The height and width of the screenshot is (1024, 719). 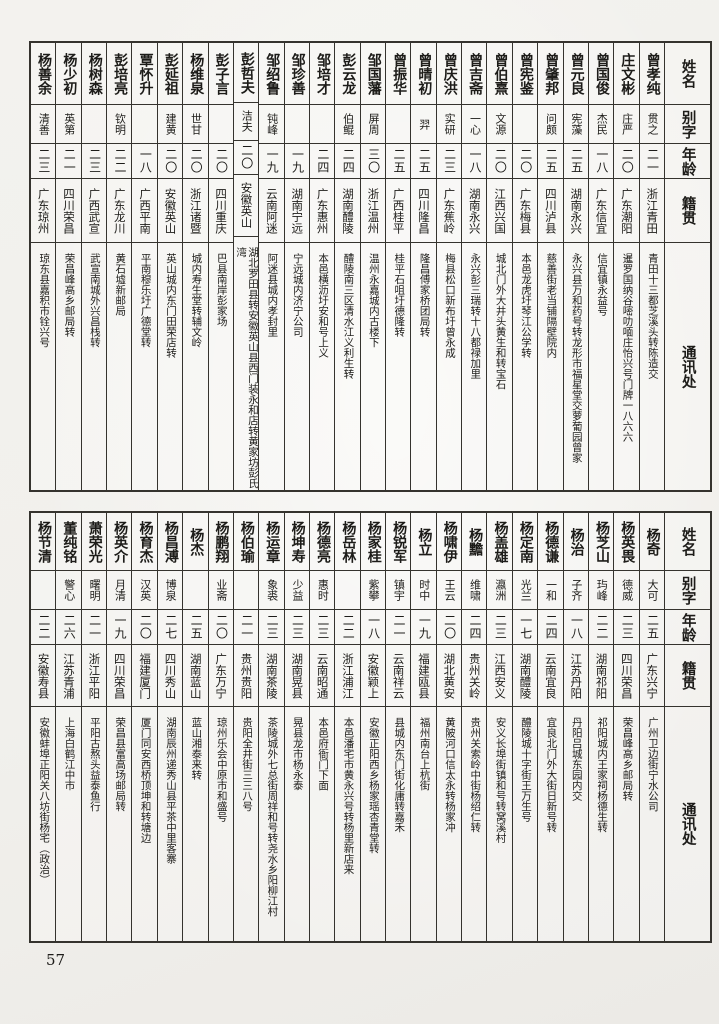 What do you see at coordinates (297, 727) in the screenshot?
I see `directory-entry-column: 杨坤寿 少益 二三 湖南晃县 晃县龙市杨永泰` at bounding box center [297, 727].